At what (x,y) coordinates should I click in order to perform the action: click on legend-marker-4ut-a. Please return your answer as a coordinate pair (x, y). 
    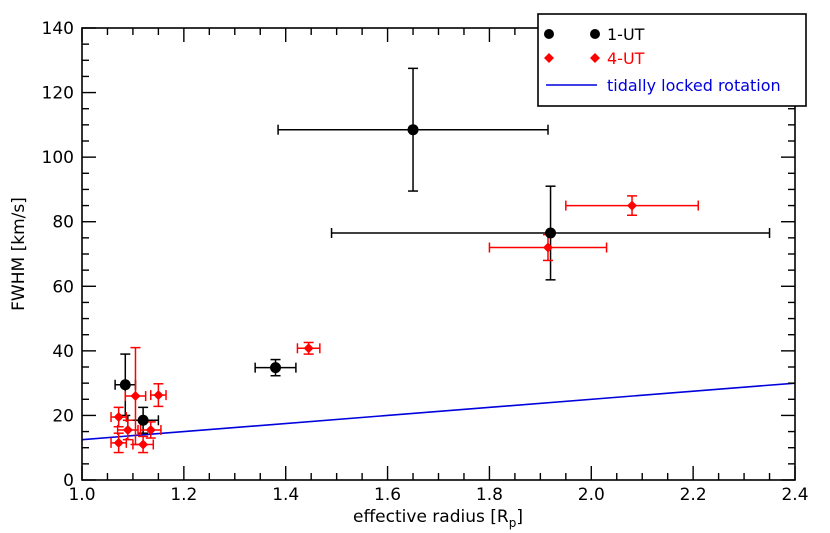
    Looking at the image, I should click on (549, 58).